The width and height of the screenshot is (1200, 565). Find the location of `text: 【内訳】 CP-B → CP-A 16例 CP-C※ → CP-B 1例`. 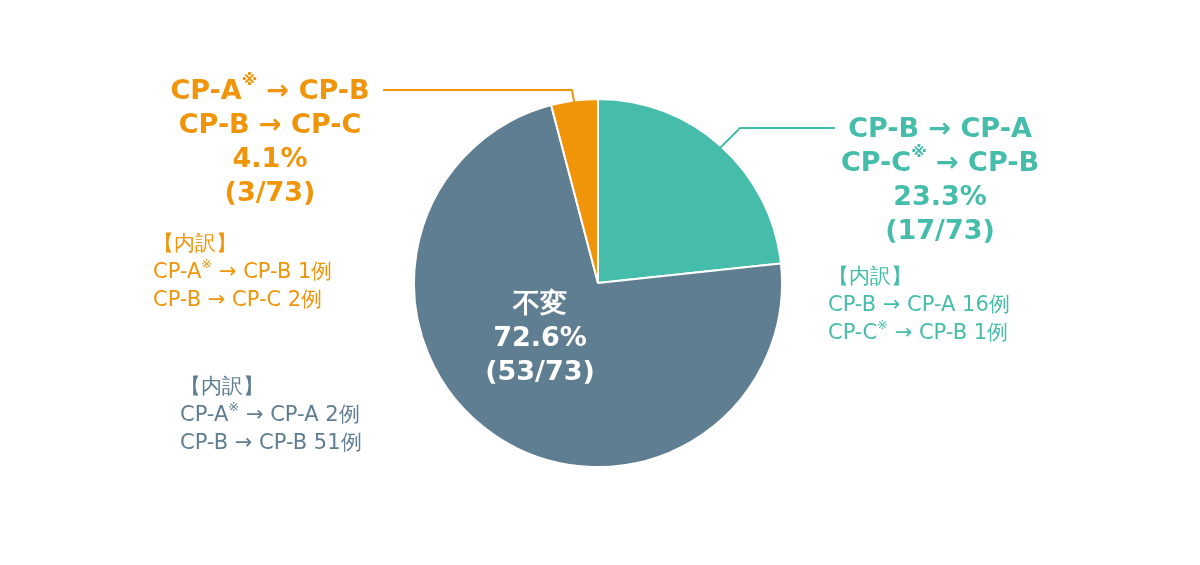

text: 【内訳】 CP-B → CP-A 16例 CP-C※ → CP-B 1例 is located at coordinates (919, 304).